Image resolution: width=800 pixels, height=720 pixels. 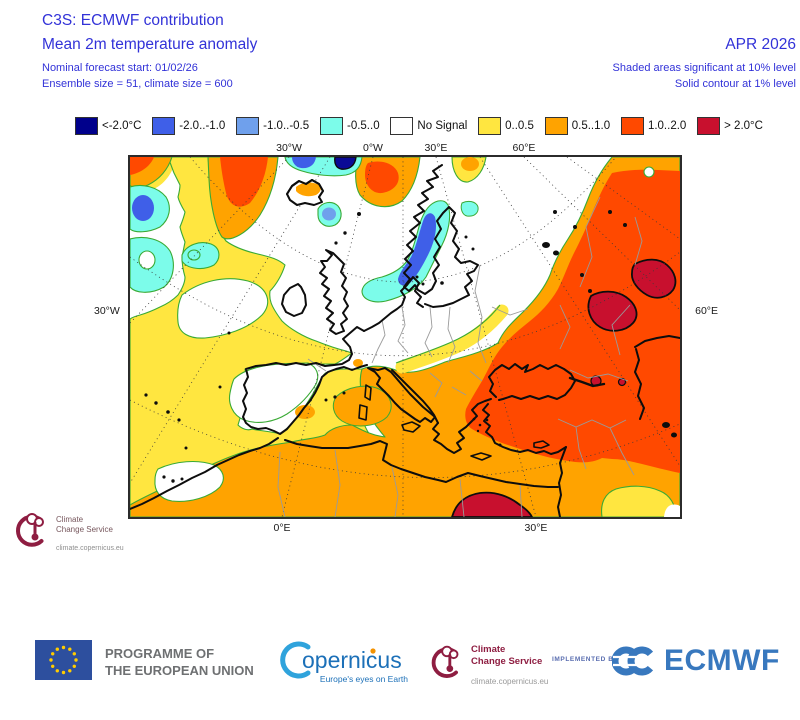 I want to click on significance-note: Shaded areas significant at 10% level, so click(x=704, y=68).